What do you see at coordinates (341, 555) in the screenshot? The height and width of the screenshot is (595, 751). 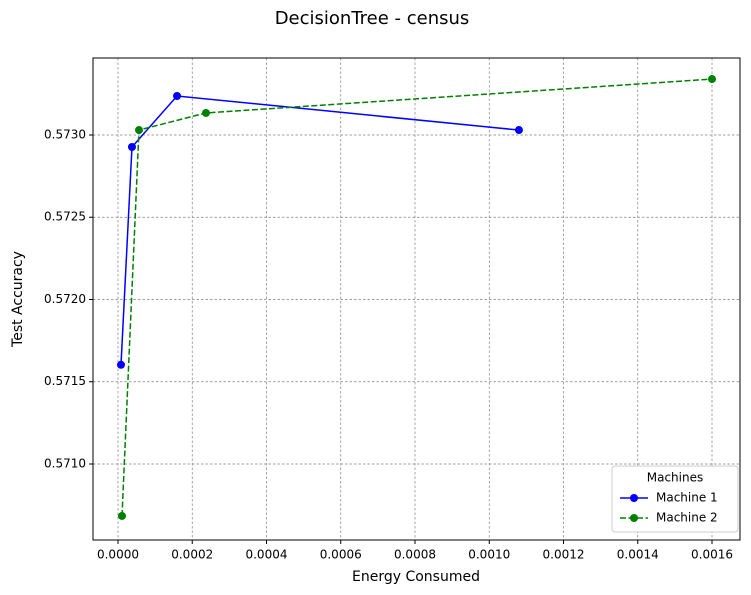 I see `x-tick-label: 0.0006` at bounding box center [341, 555].